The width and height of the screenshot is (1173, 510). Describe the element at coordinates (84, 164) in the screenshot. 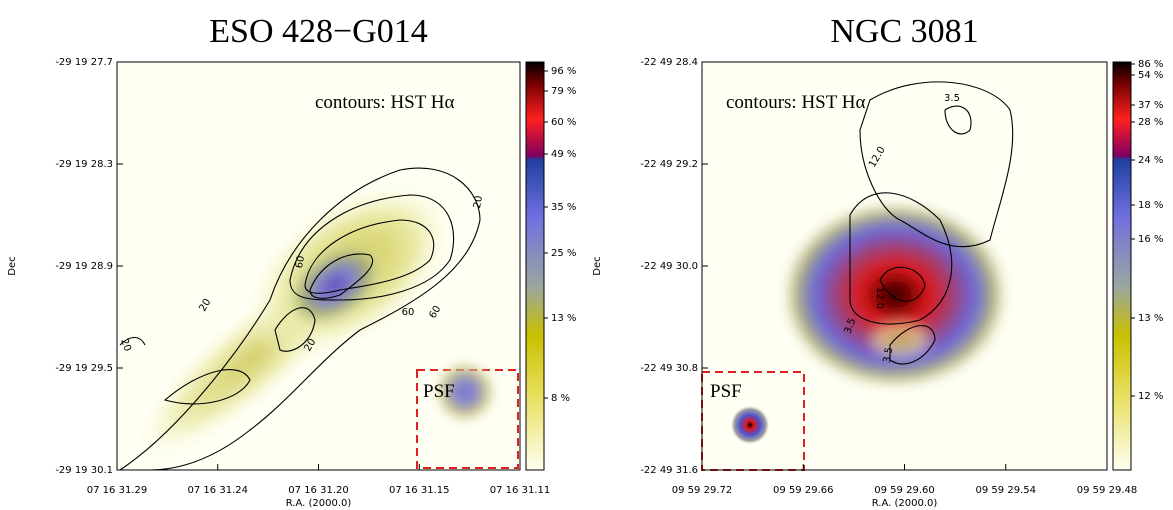

I see `y-tick-label: -29 19 28.3` at that location.